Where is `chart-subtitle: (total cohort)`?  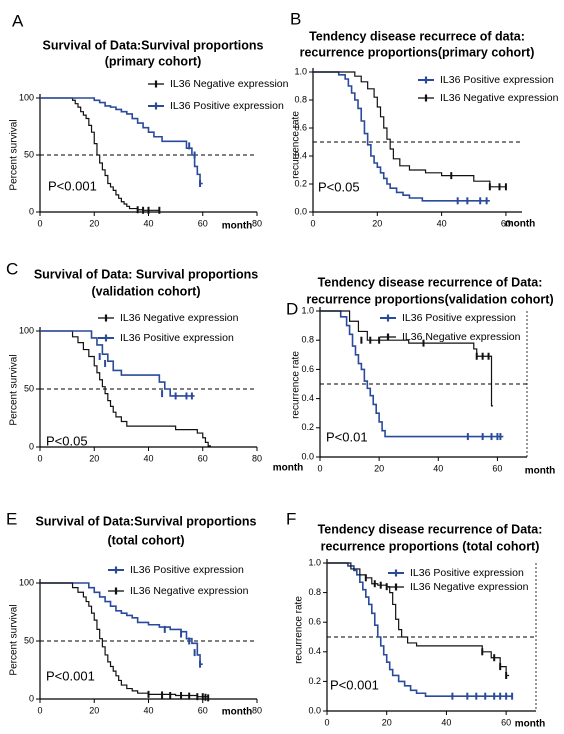 chart-subtitle: (total cohort) is located at coordinates (145, 540).